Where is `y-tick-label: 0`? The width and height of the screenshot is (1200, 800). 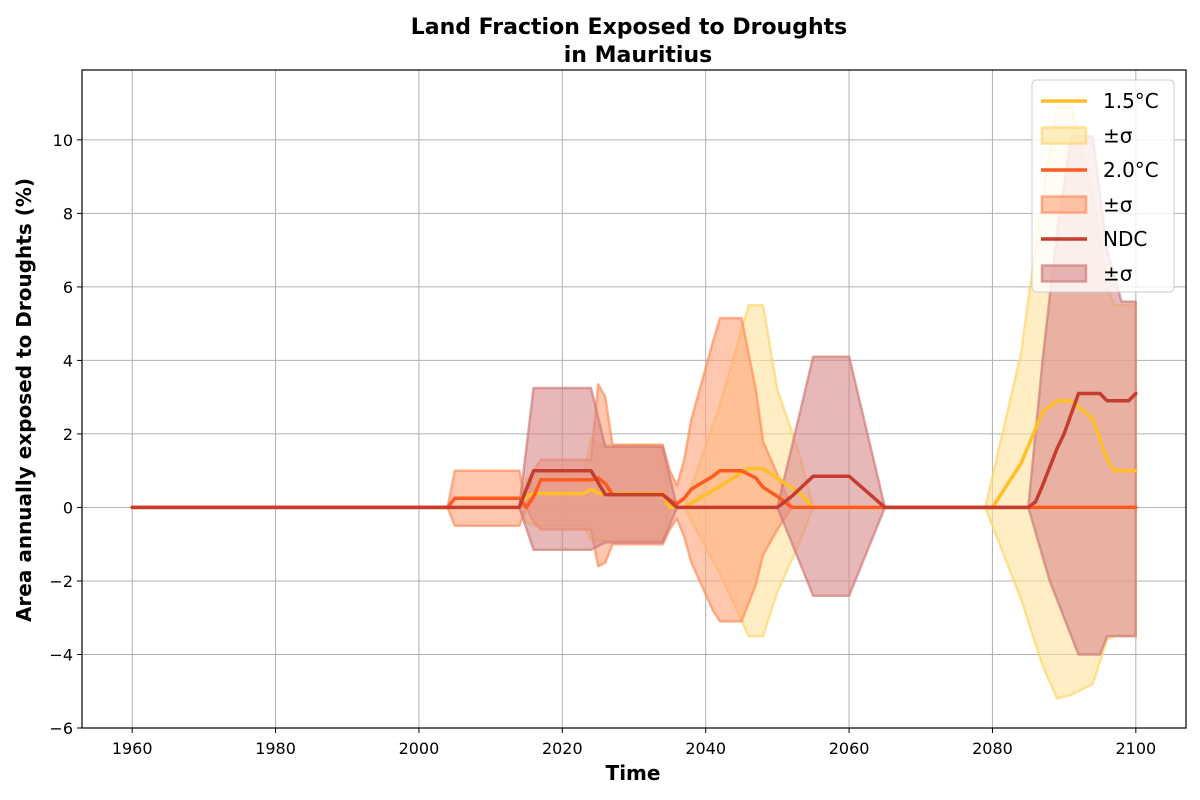 y-tick-label: 0 is located at coordinates (68, 507).